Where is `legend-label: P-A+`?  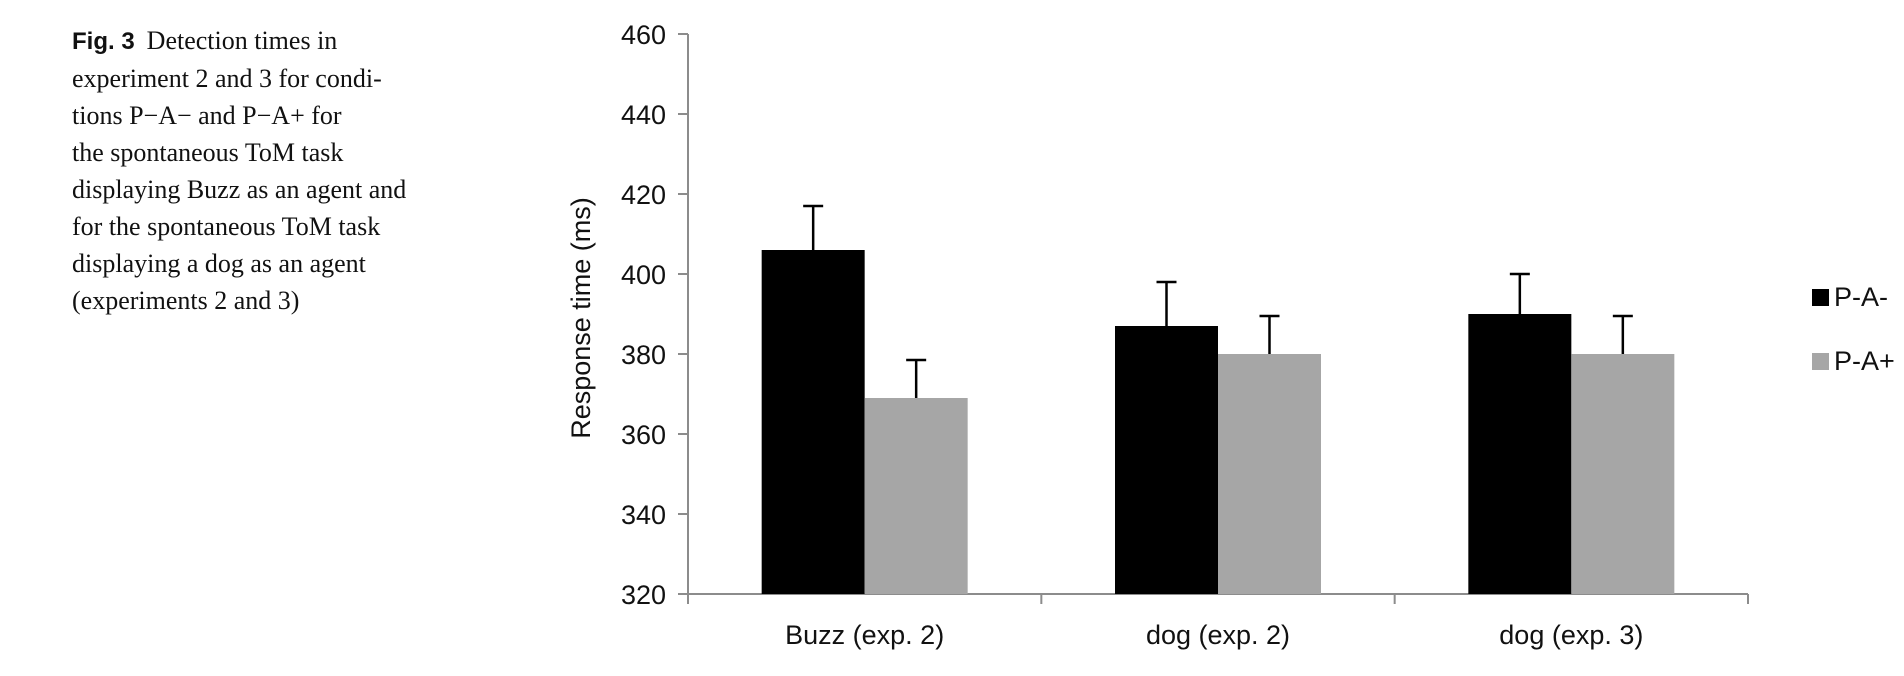
legend-label: P-A+ is located at coordinates (1864, 361).